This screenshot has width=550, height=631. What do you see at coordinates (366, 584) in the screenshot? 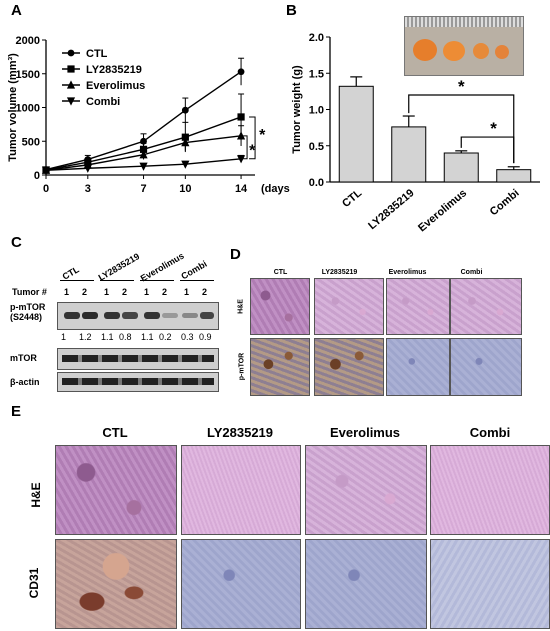
I see `e-cd31-evero` at bounding box center [366, 584].